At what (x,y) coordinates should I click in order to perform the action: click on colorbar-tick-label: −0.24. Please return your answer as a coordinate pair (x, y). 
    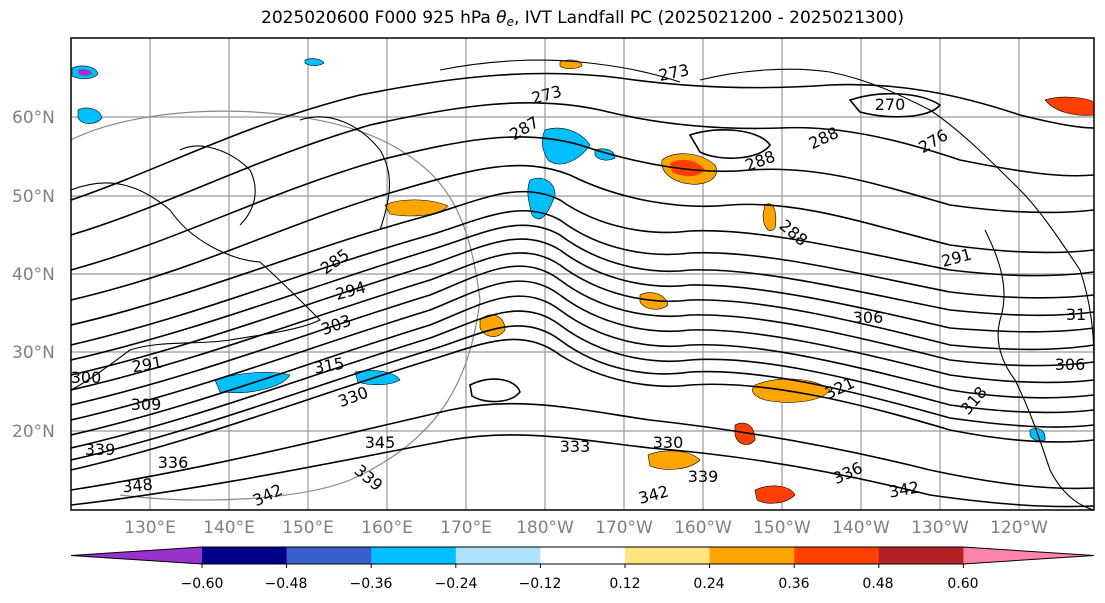
    Looking at the image, I should click on (456, 584).